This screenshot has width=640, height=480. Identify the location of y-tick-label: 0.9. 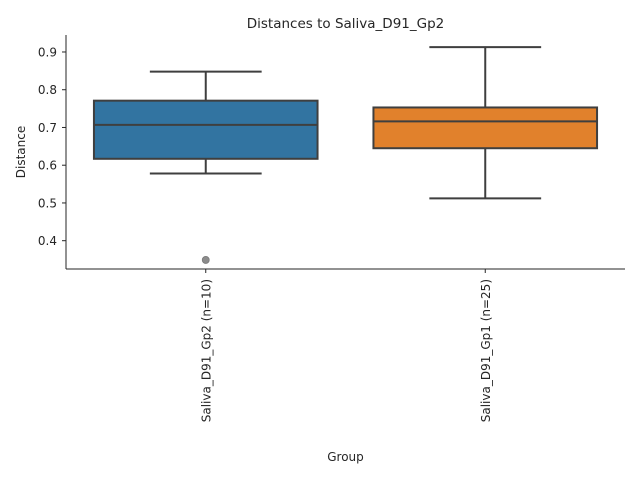
(47, 52).